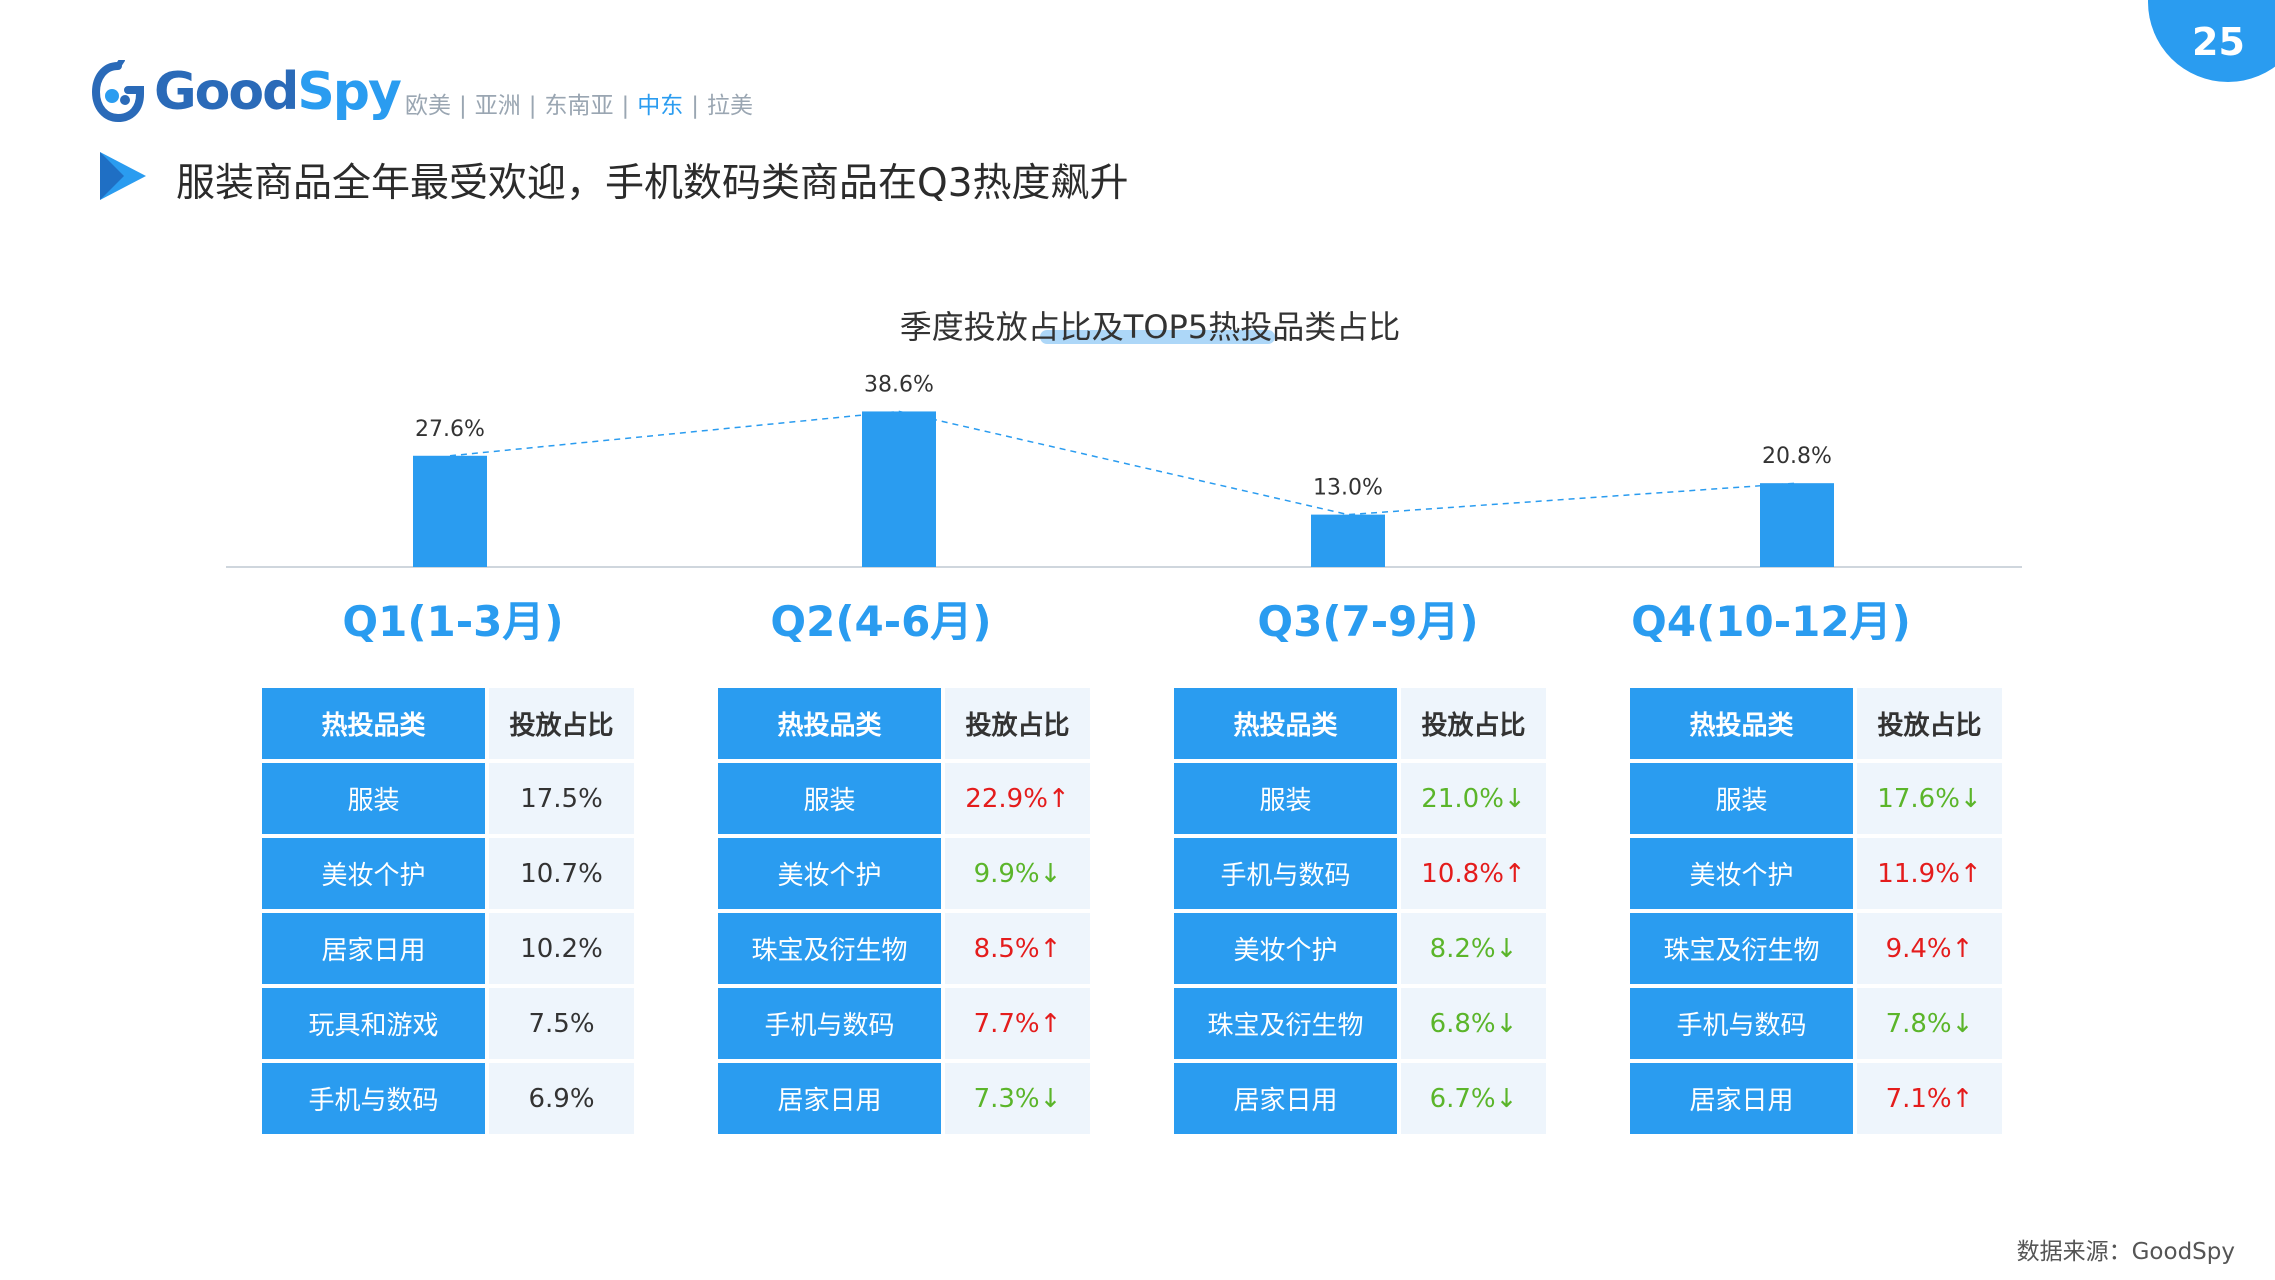 Image resolution: width=2275 pixels, height=1280 pixels. Describe the element at coordinates (2218, 42) in the screenshot. I see `page-number: 25` at that location.